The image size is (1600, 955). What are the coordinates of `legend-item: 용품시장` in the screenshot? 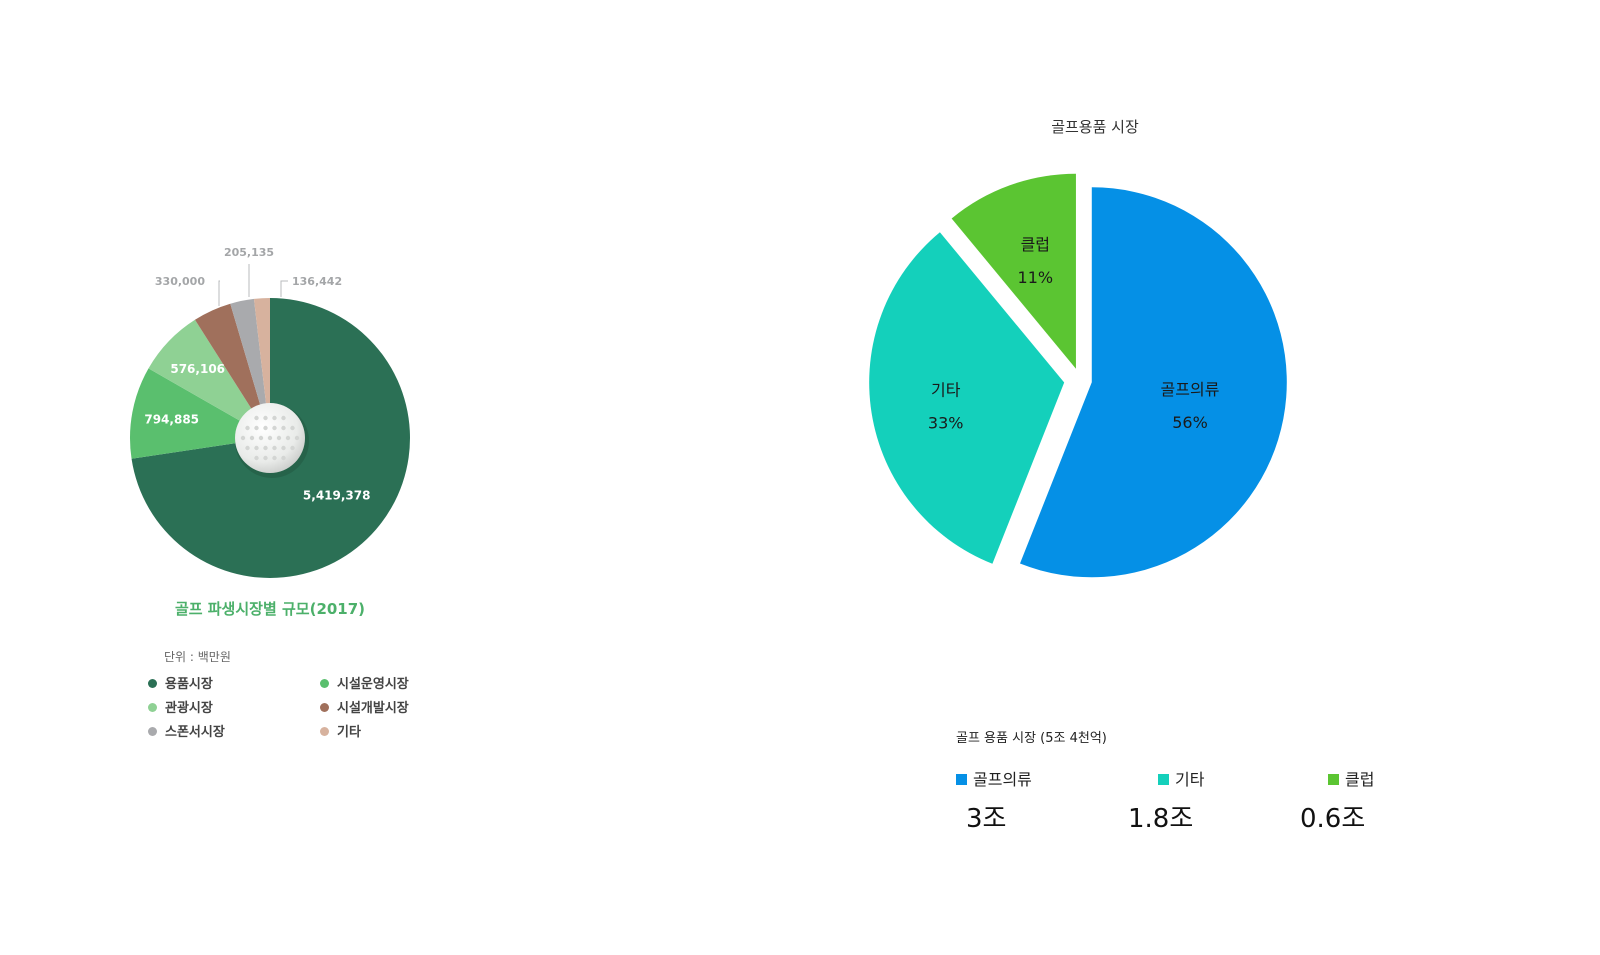 It's located at (180, 682).